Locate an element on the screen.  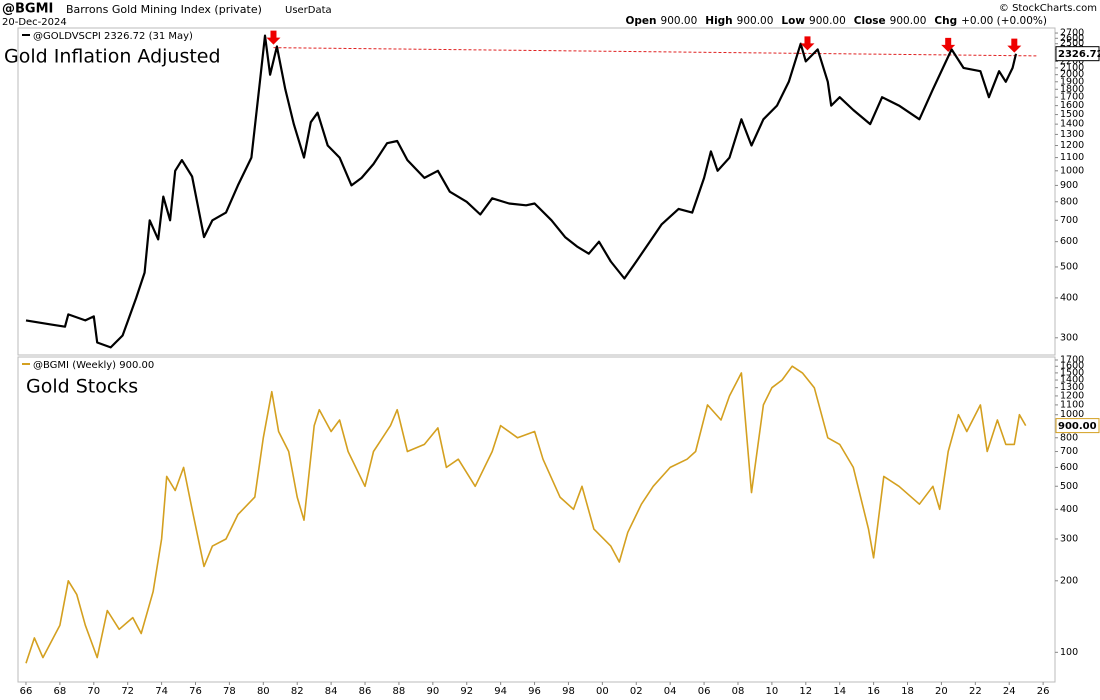
ohlc-label: Close is located at coordinates (870, 21).